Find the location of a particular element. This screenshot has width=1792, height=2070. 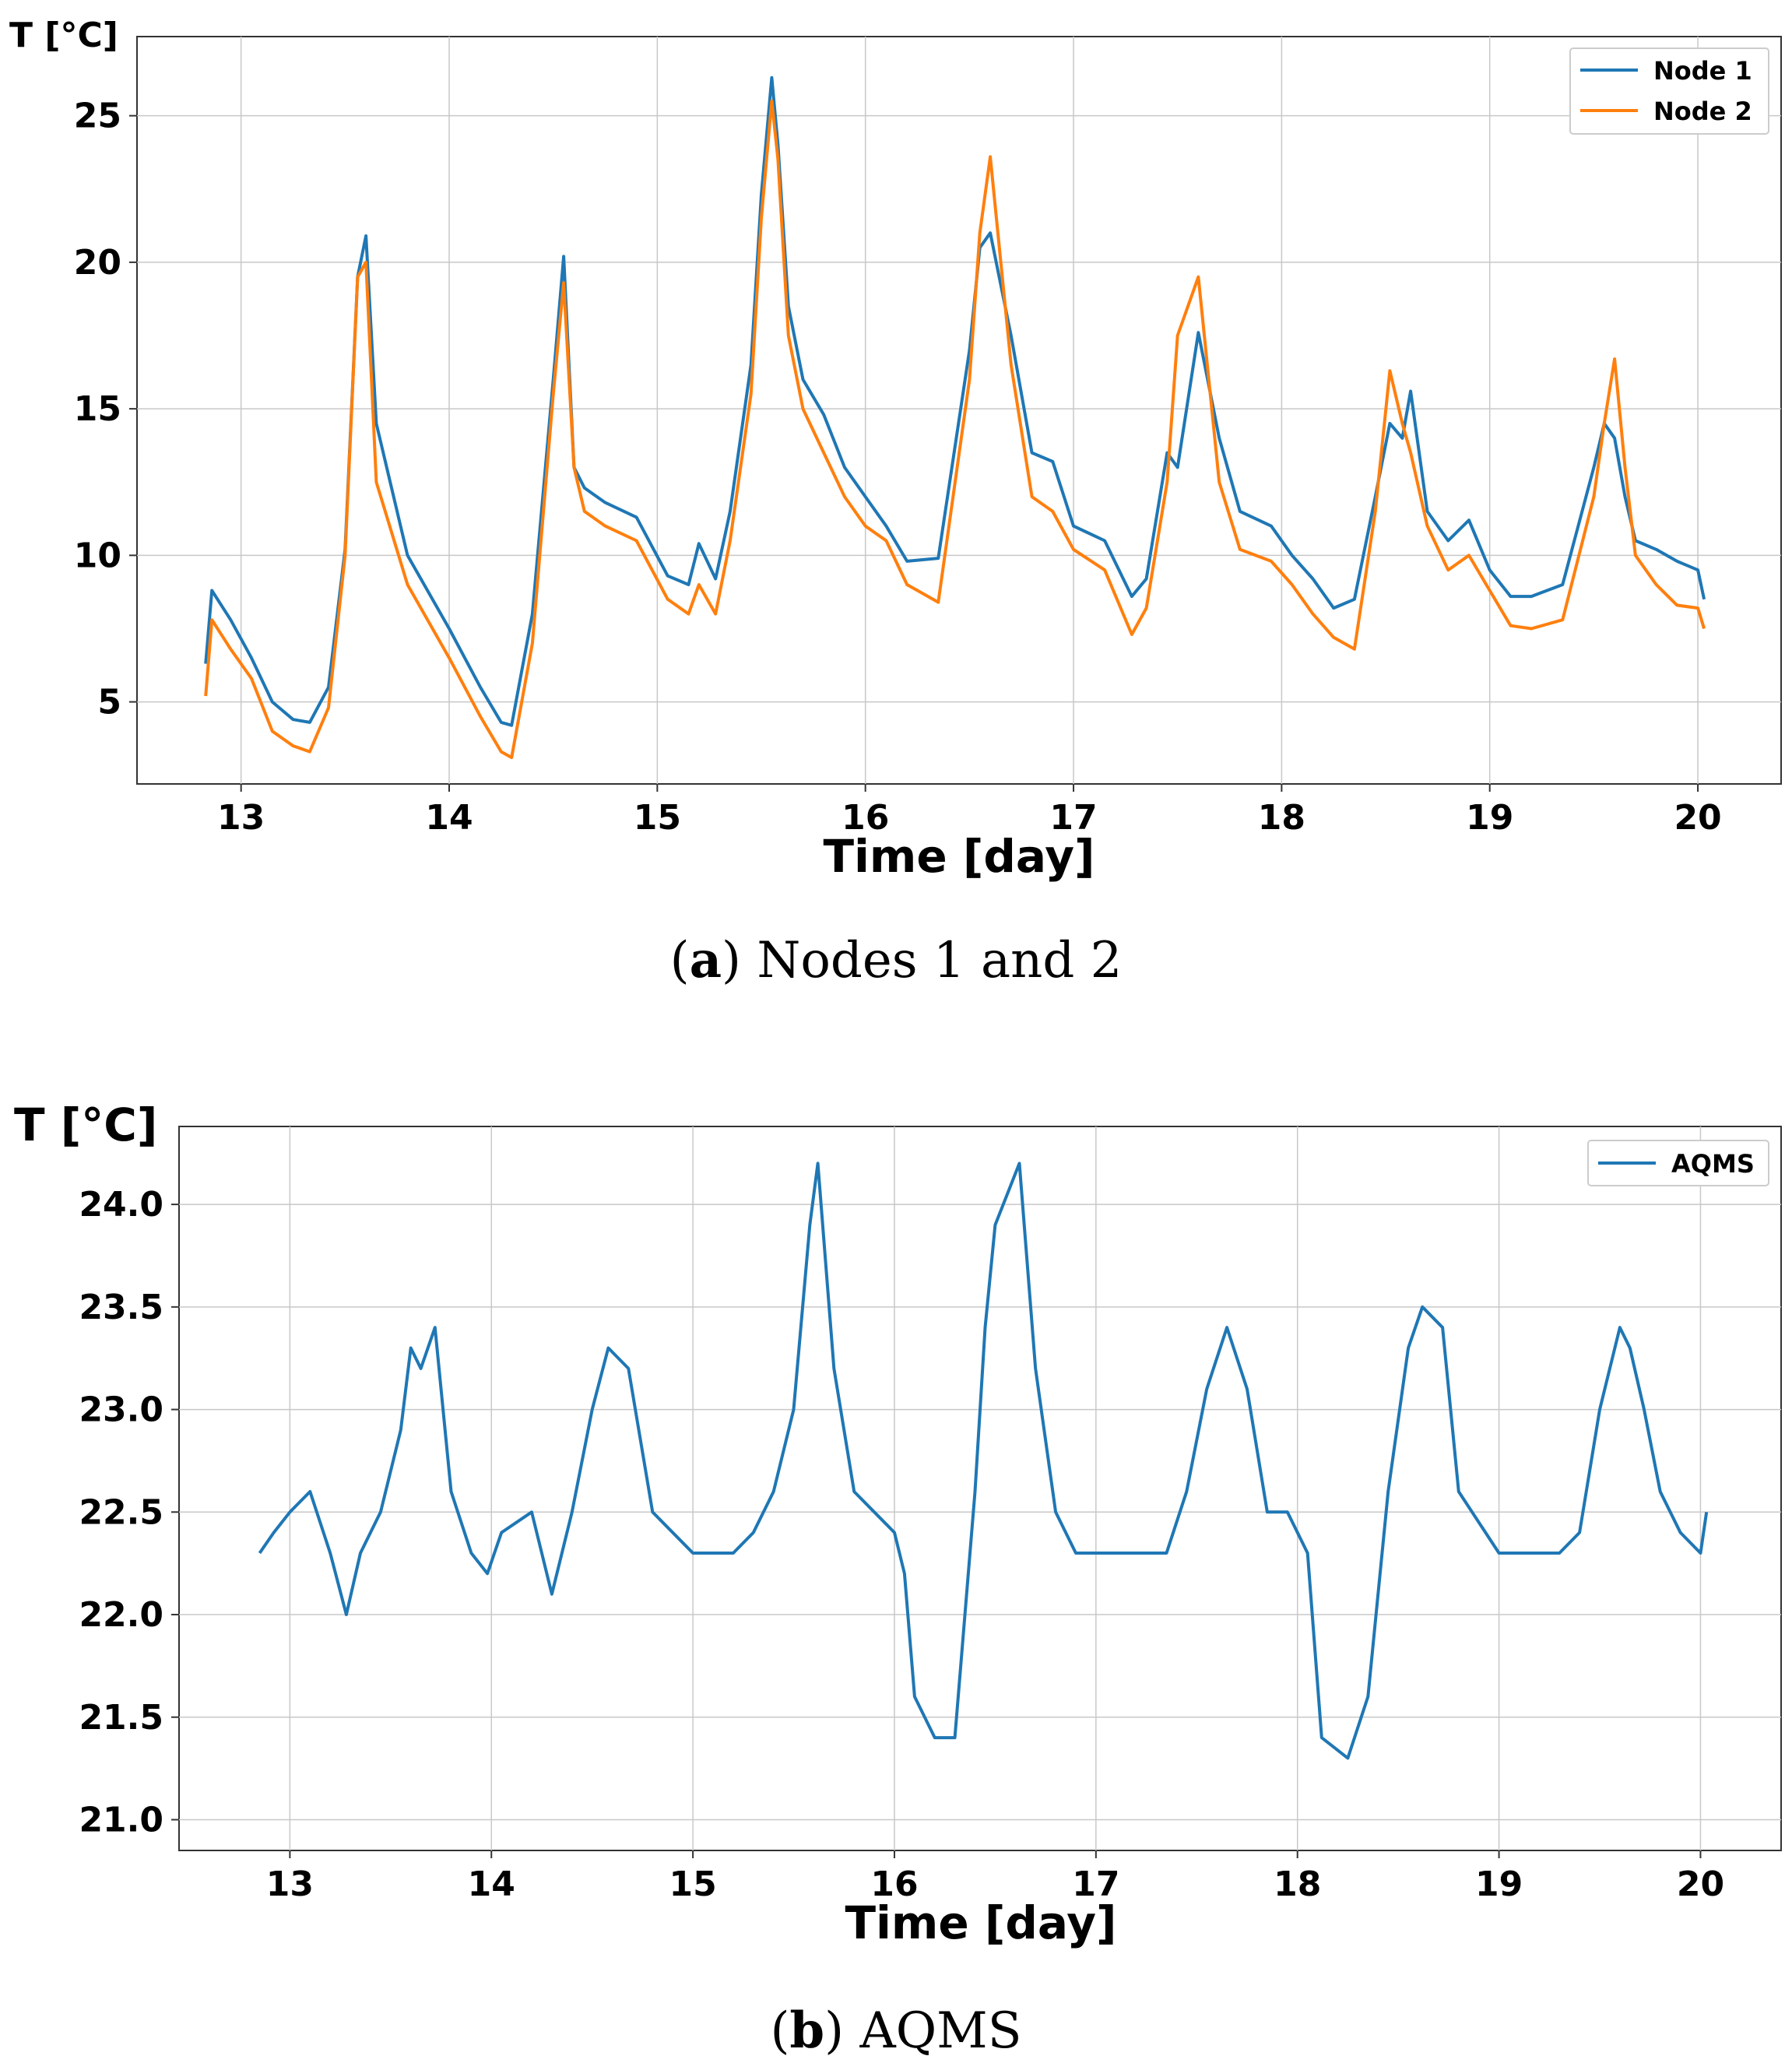

legend-aqms-label: AQMS is located at coordinates (1713, 1164).